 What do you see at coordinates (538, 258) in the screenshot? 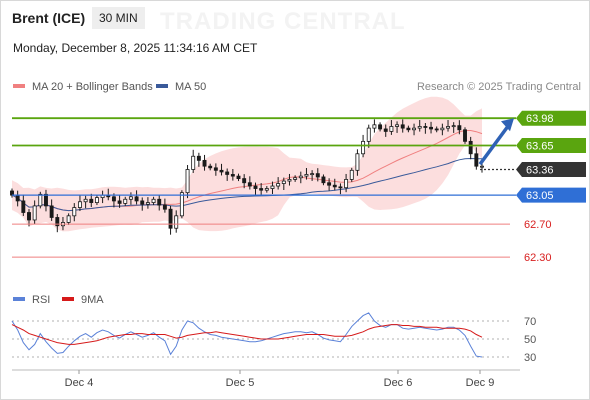
I see `minor-level-label: 62.30` at bounding box center [538, 258].